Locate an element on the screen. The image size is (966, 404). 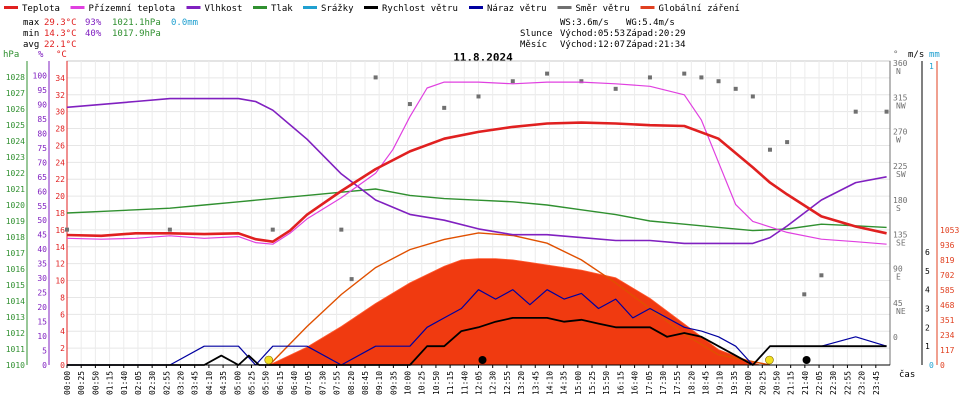
tick-mm: 0 is located at coordinates (931, 365).